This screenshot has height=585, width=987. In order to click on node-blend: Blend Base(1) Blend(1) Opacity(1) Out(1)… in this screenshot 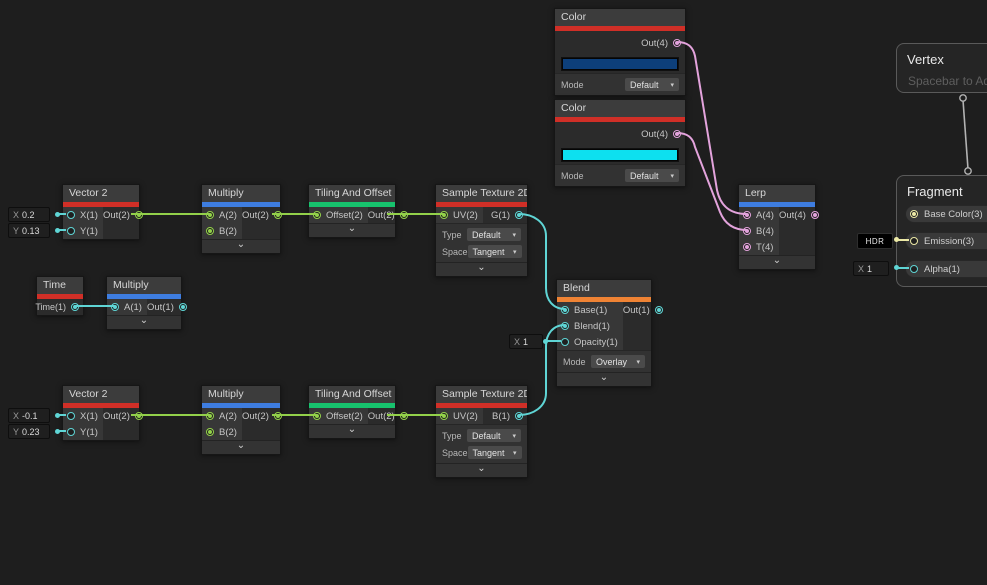, I will do `click(609, 333)`.